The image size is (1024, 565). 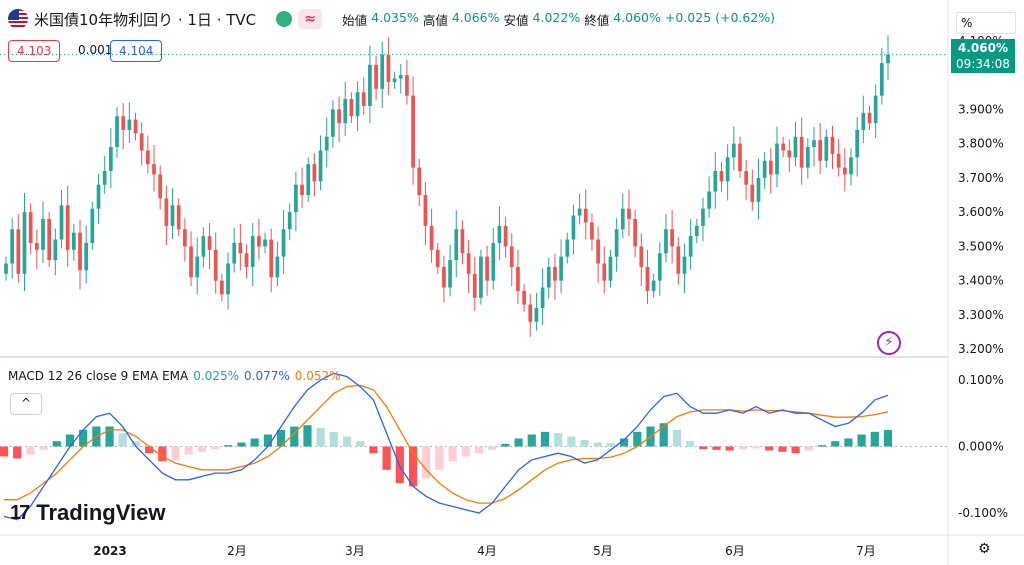 What do you see at coordinates (237, 551) in the screenshot?
I see `time-axis-tick: 2月` at bounding box center [237, 551].